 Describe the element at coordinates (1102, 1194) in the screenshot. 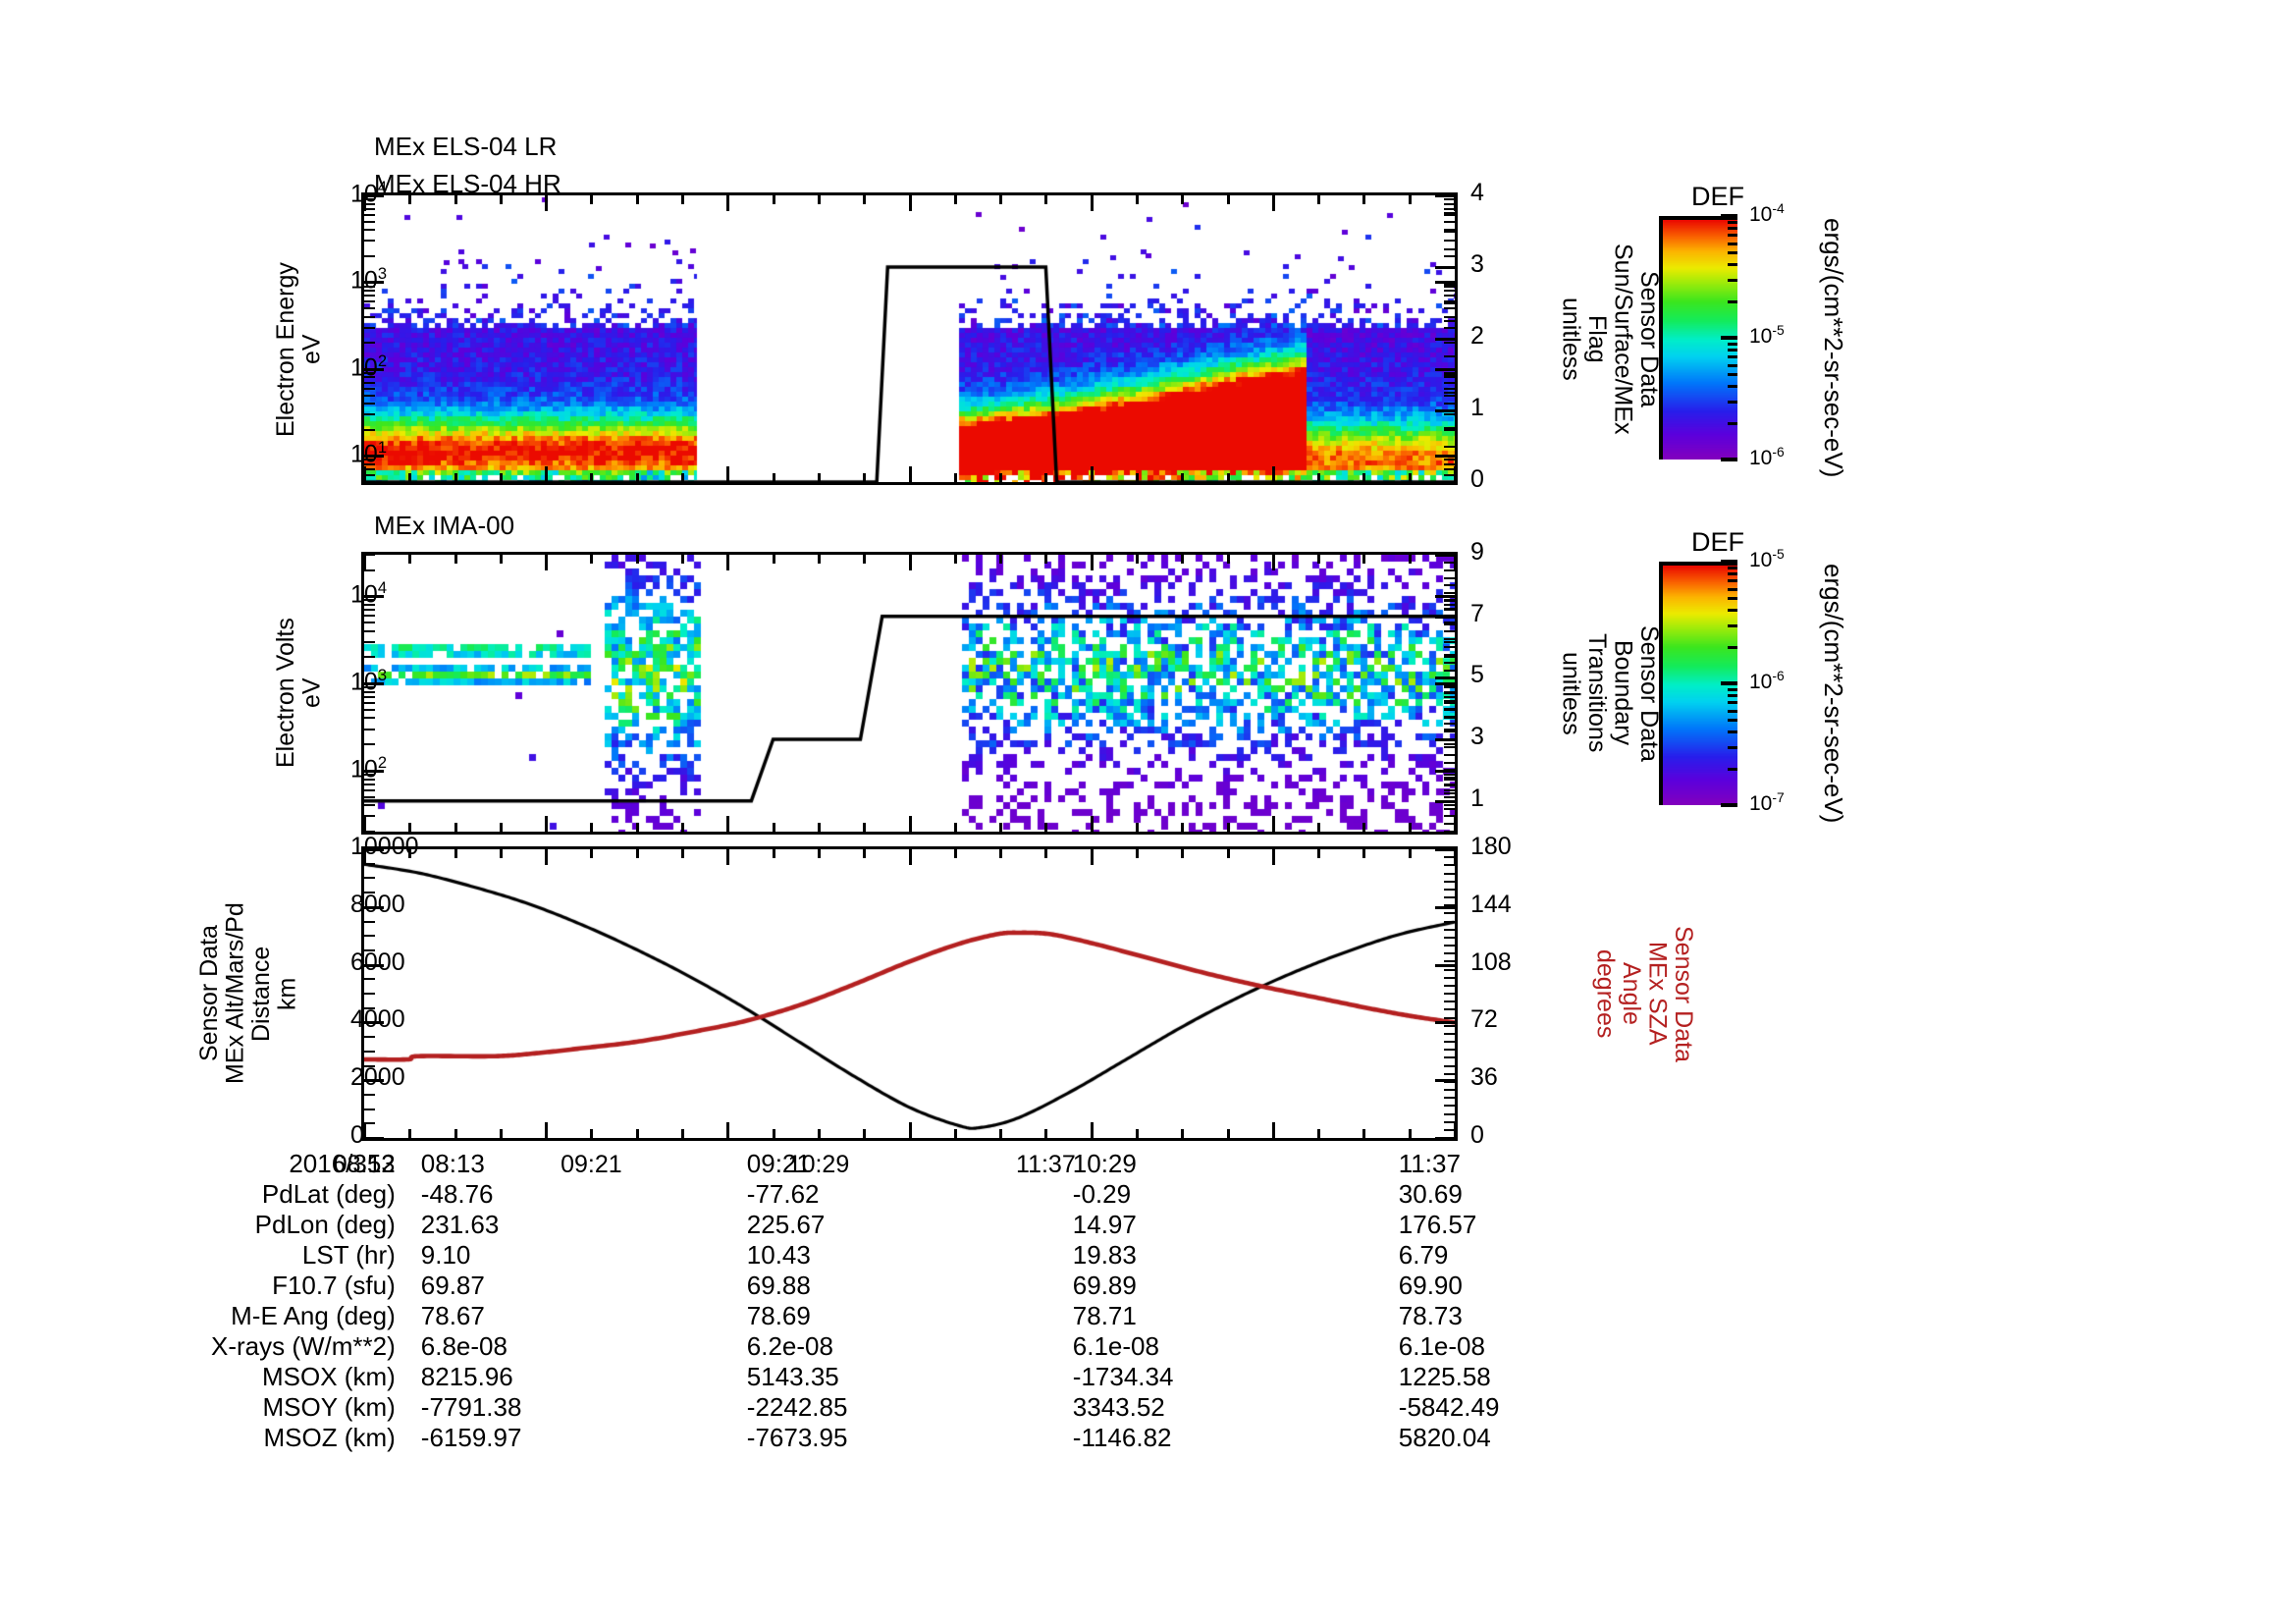

I see `meta-cell: -0.29` at that location.